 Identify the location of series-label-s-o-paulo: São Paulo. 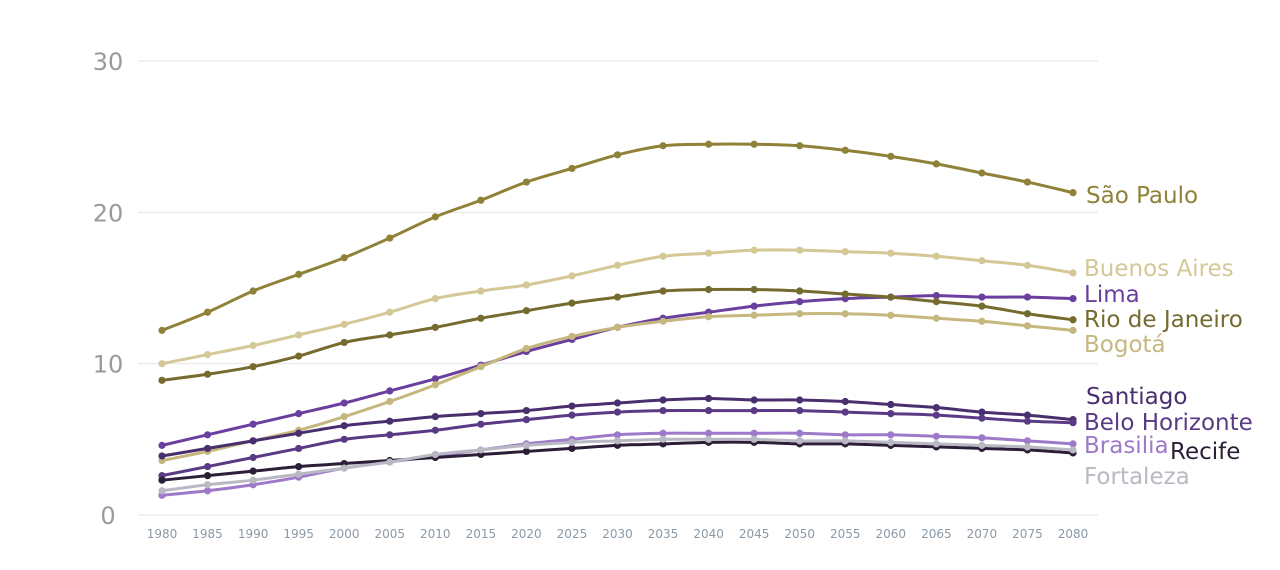
(1142, 196).